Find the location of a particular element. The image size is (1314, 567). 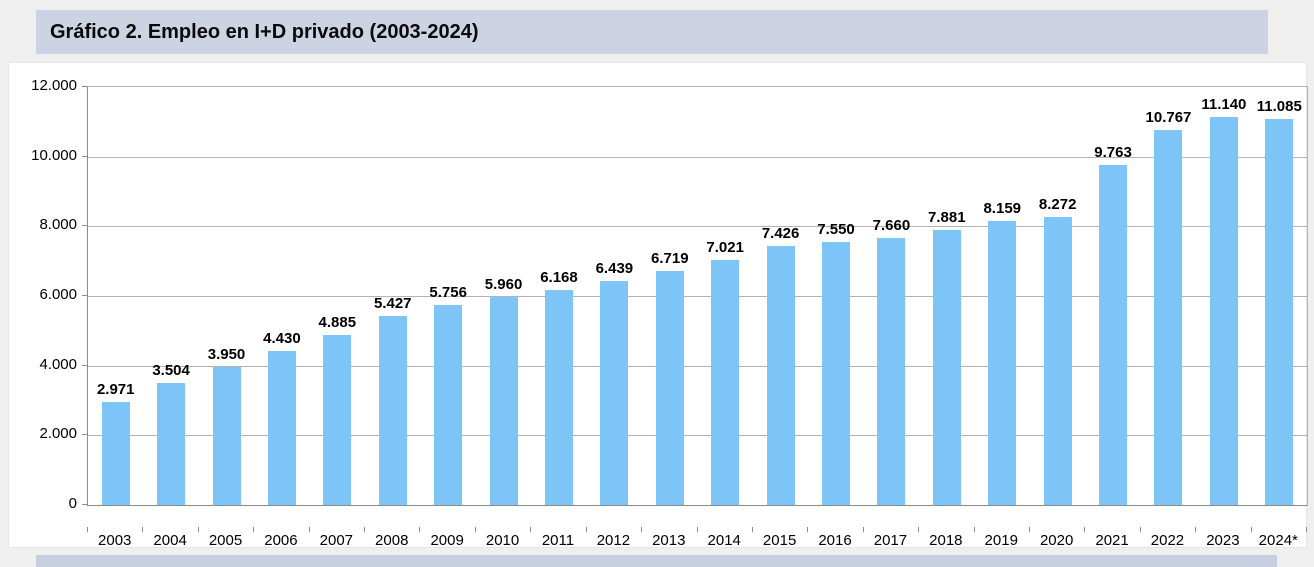

bar-value-label: 6.168 is located at coordinates (559, 278).